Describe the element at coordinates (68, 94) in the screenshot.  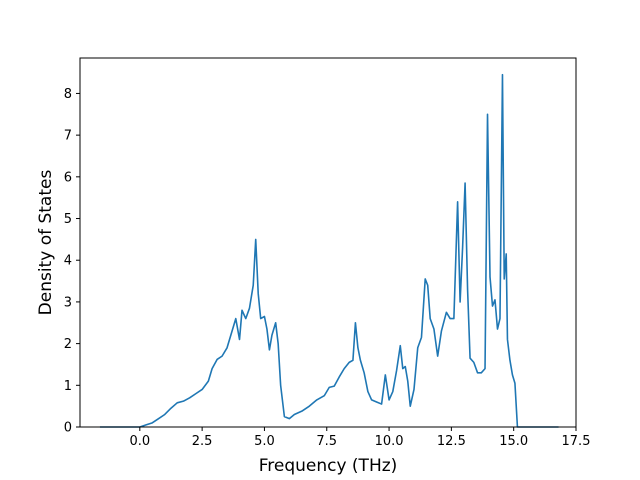
I see `y-tick-label: 8` at that location.